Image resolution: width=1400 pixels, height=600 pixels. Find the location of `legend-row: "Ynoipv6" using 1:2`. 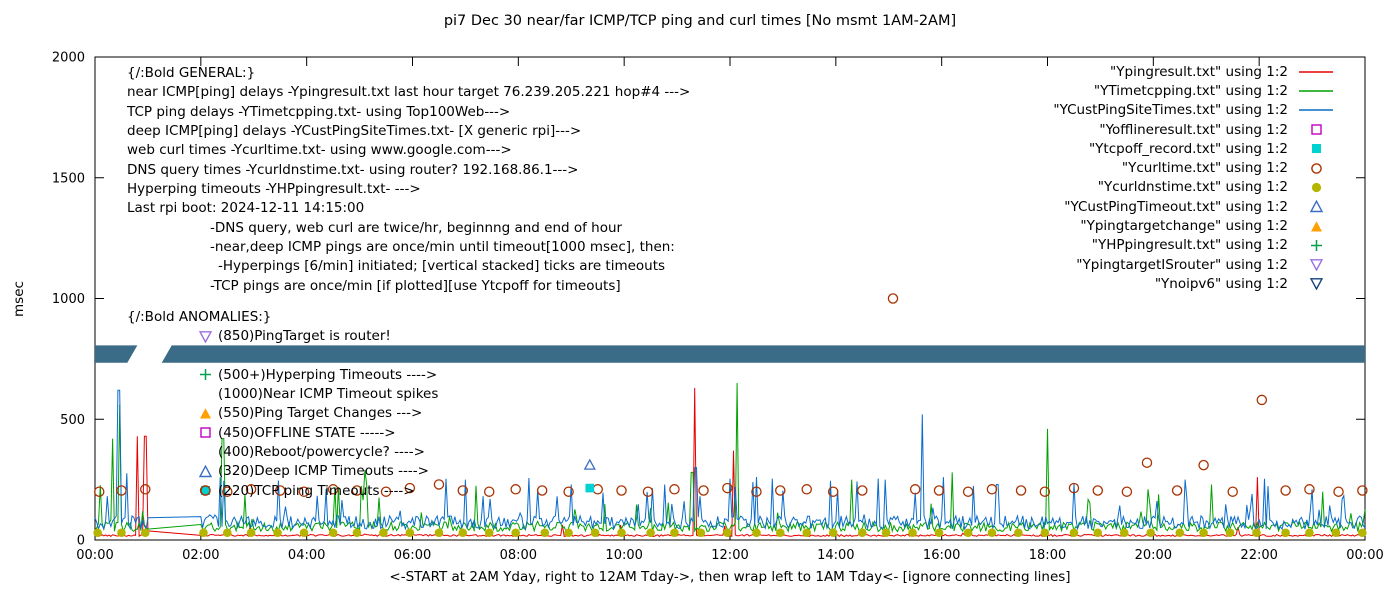

legend-row: "Ynoipv6" using 1:2 is located at coordinates (1193, 283).